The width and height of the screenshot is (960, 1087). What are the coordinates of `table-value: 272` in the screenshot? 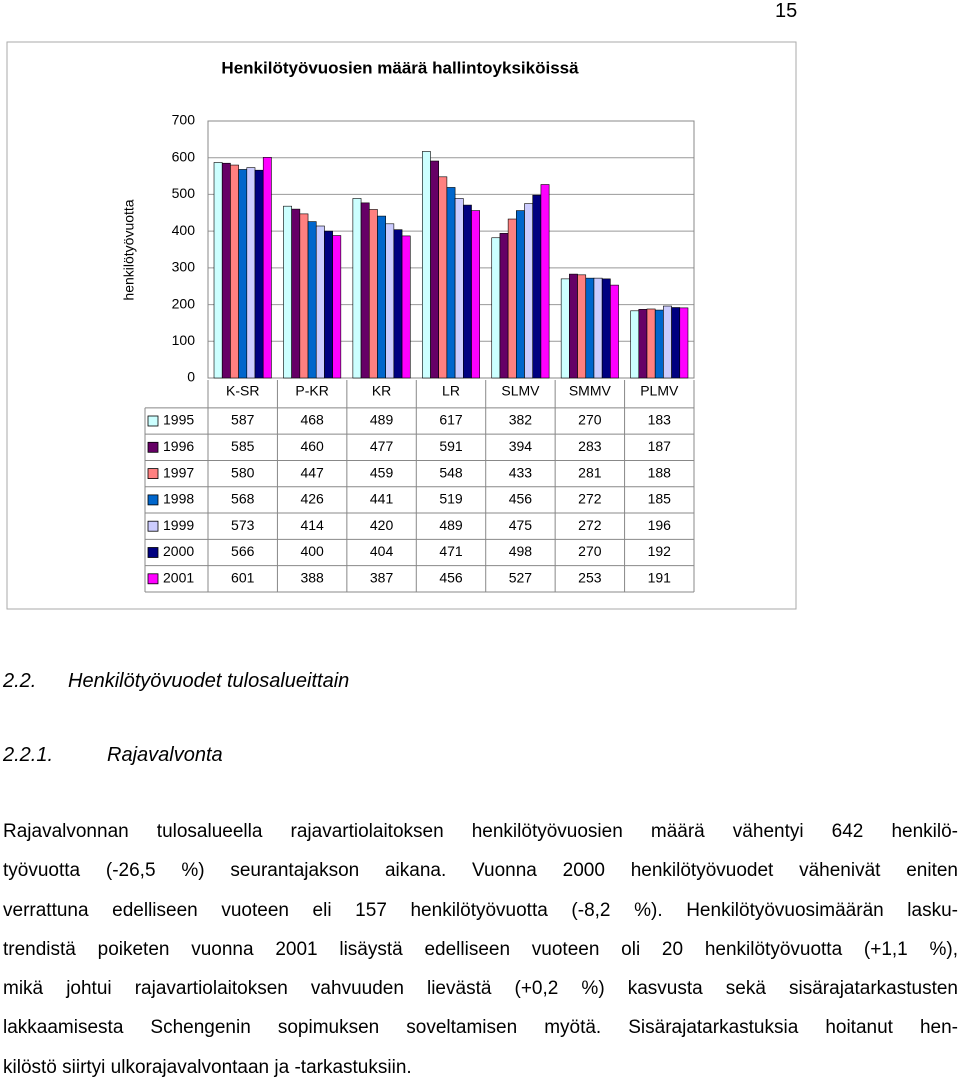 It's located at (590, 499).